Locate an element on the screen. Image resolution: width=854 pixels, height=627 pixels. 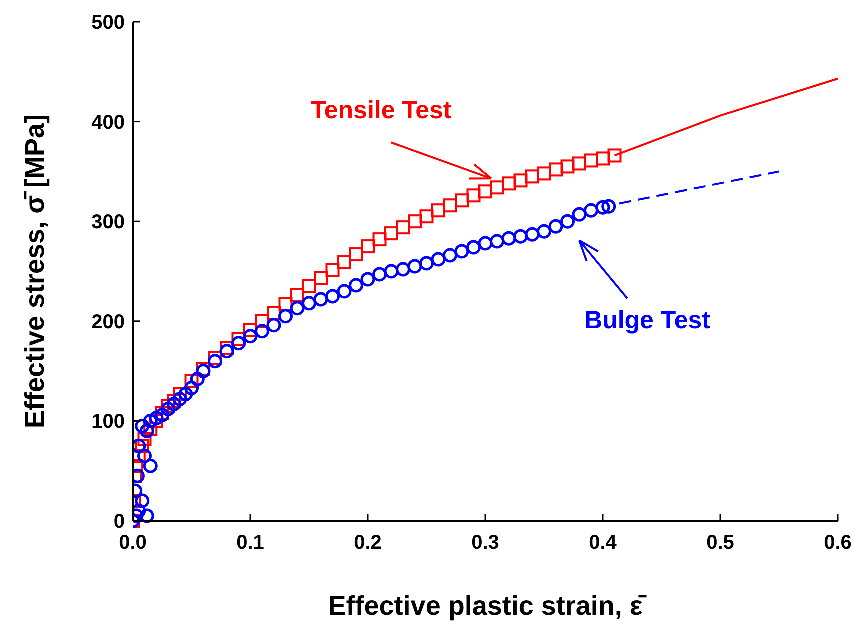
x-tick-label: 0.4 is located at coordinates (603, 543).